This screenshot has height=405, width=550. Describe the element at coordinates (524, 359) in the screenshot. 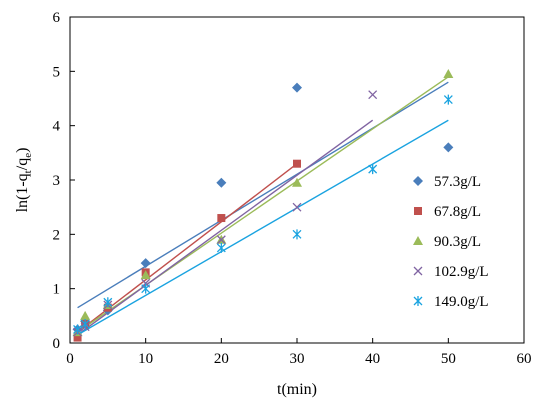

I see `x-tick-label: 60` at that location.